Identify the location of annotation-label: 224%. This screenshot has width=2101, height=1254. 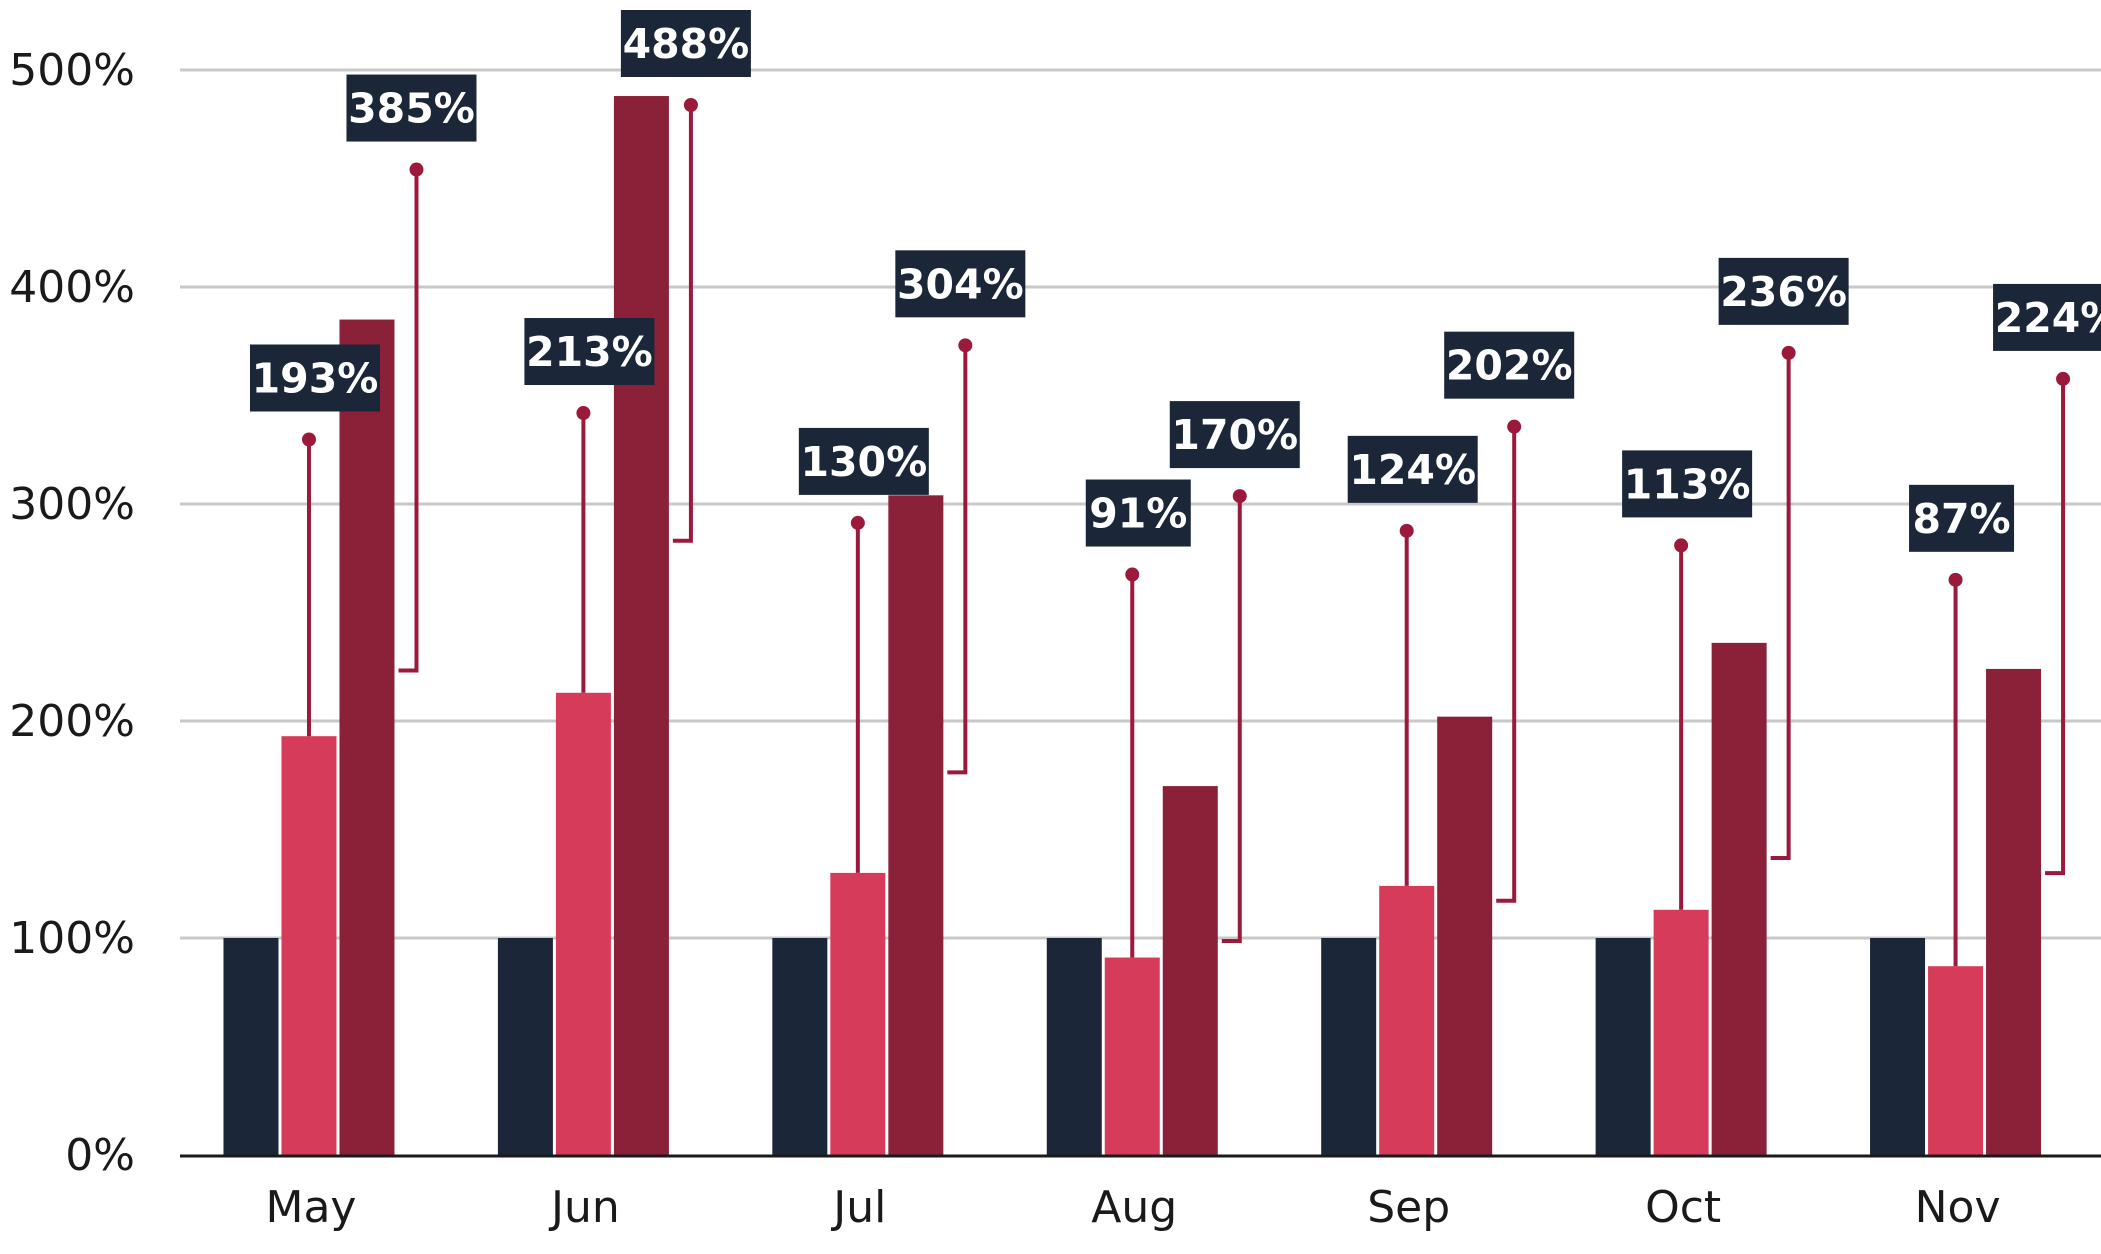
(2048, 318).